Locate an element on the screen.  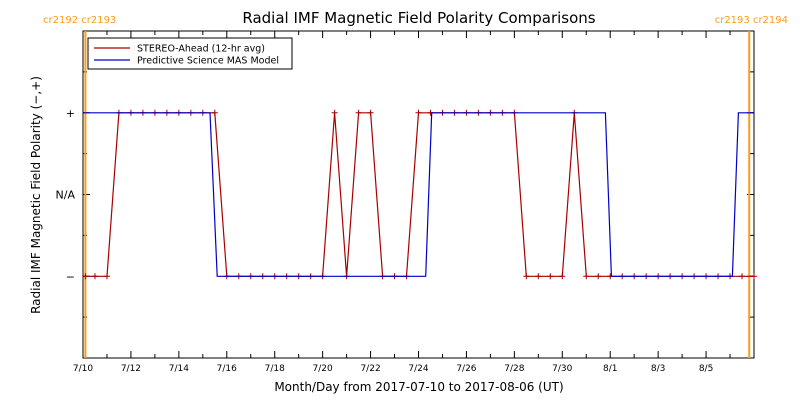
x-tick-label: 7/10 is located at coordinates (83, 369).